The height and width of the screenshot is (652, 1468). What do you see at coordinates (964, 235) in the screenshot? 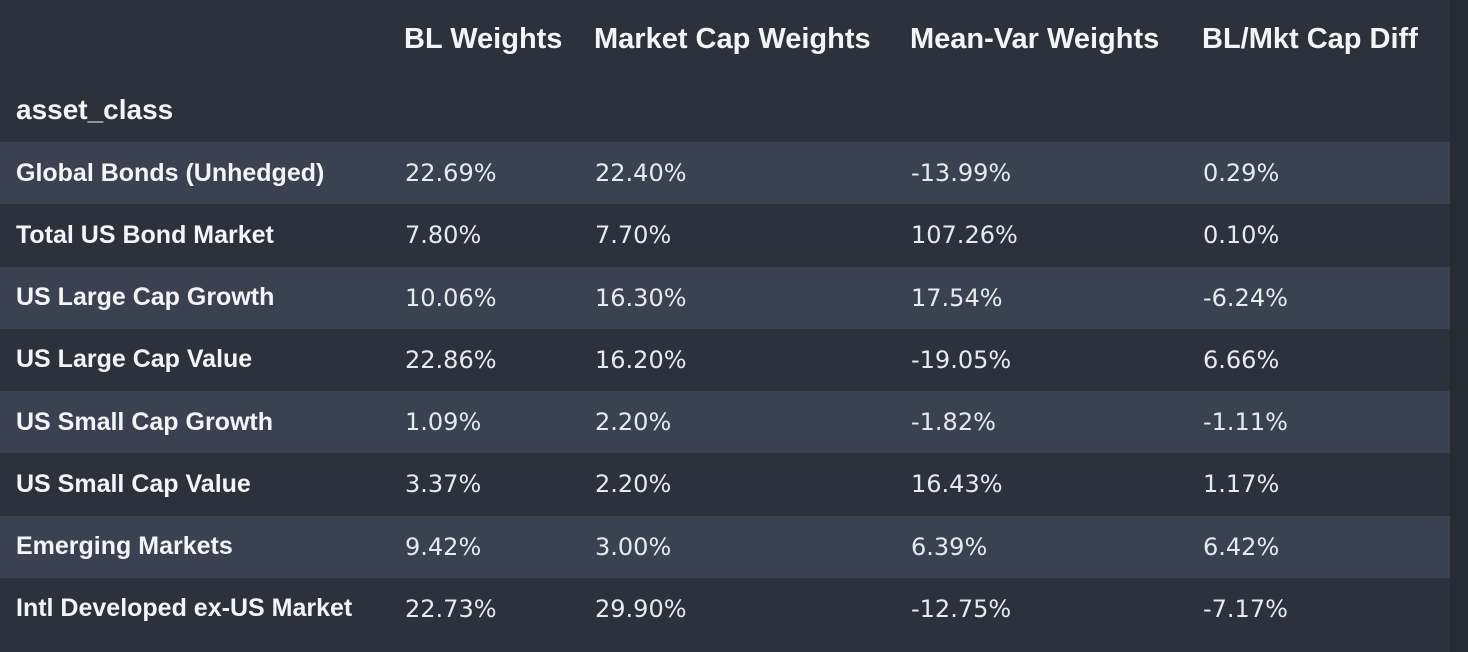
I see `mean-var-weight-cell: 107.26%` at bounding box center [964, 235].